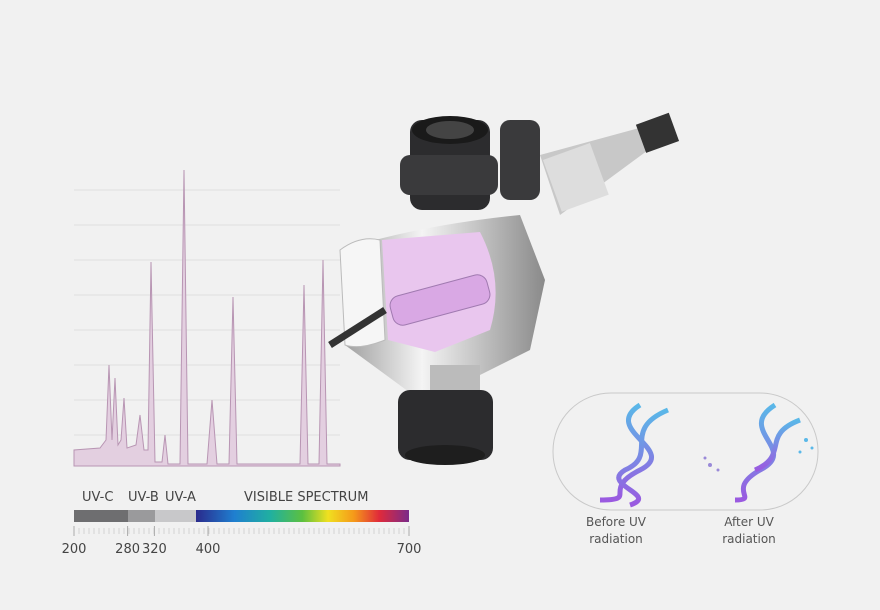  What do you see at coordinates (97, 497) in the screenshot?
I see `band-label: UV-C` at bounding box center [97, 497].